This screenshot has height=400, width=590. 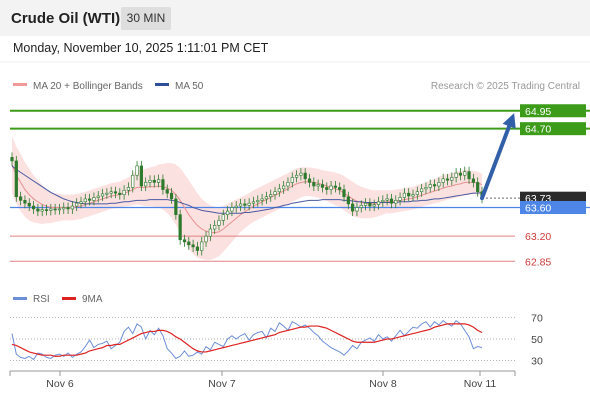 What do you see at coordinates (480, 384) in the screenshot?
I see `x-tick-label: Nov 11` at bounding box center [480, 384].